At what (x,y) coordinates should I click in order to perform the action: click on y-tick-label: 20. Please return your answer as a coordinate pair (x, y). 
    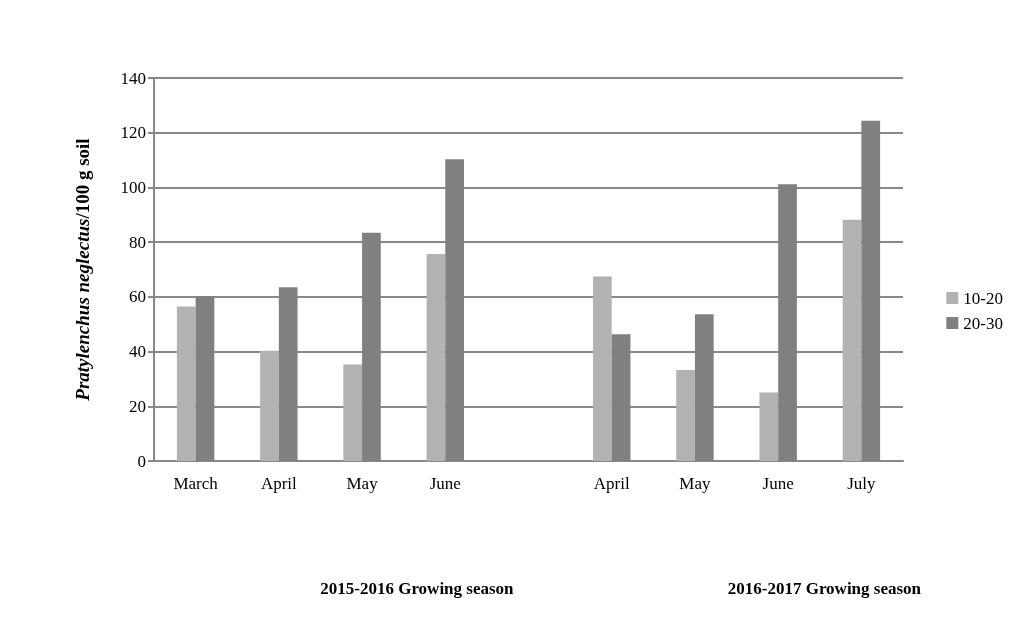
    Looking at the image, I should click on (137, 406).